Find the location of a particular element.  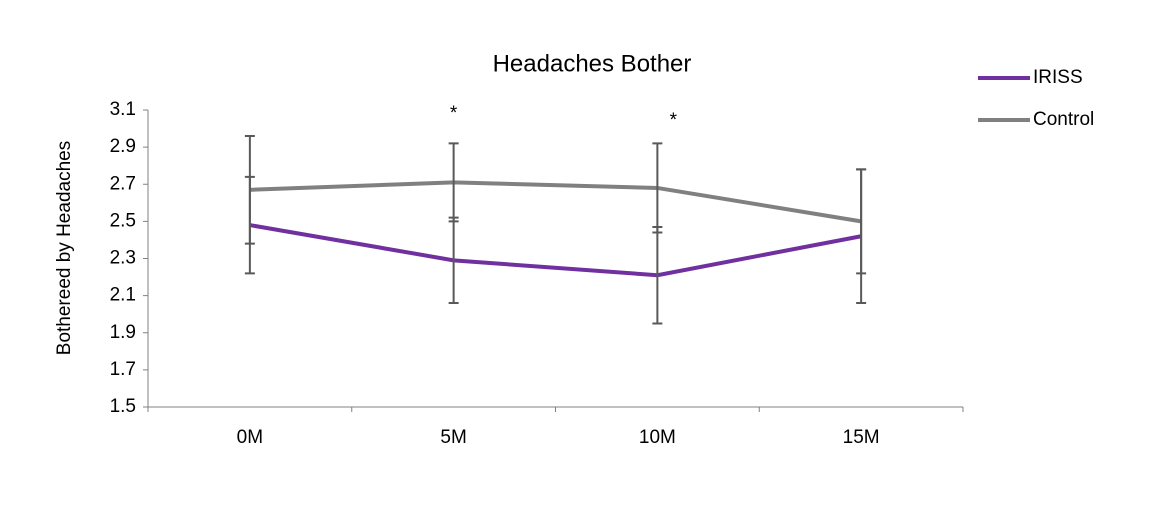

x-tick-label: 15M is located at coordinates (861, 437).